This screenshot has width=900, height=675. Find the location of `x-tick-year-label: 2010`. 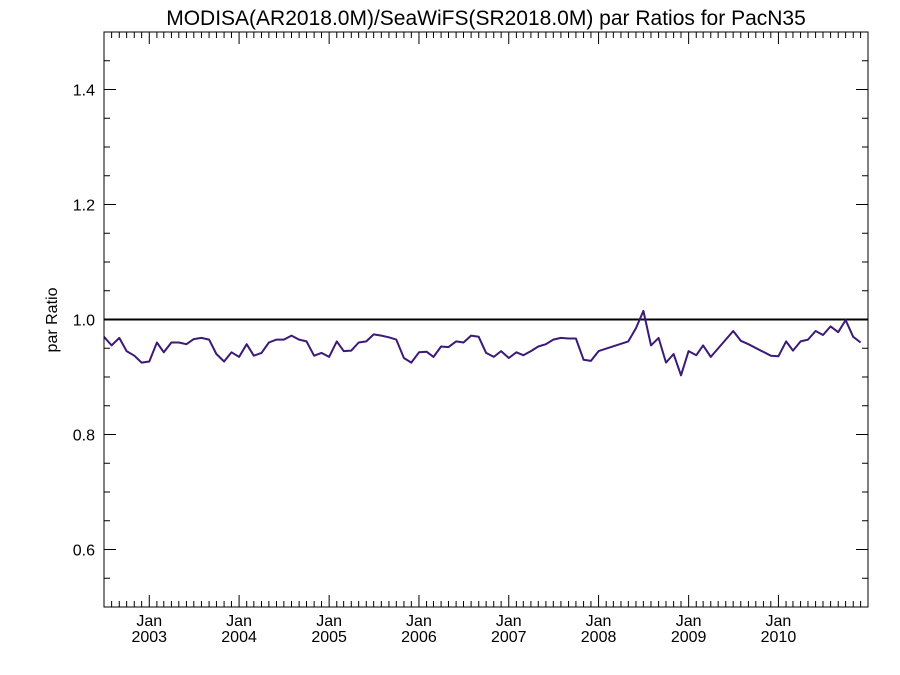

x-tick-year-label: 2010 is located at coordinates (779, 637).